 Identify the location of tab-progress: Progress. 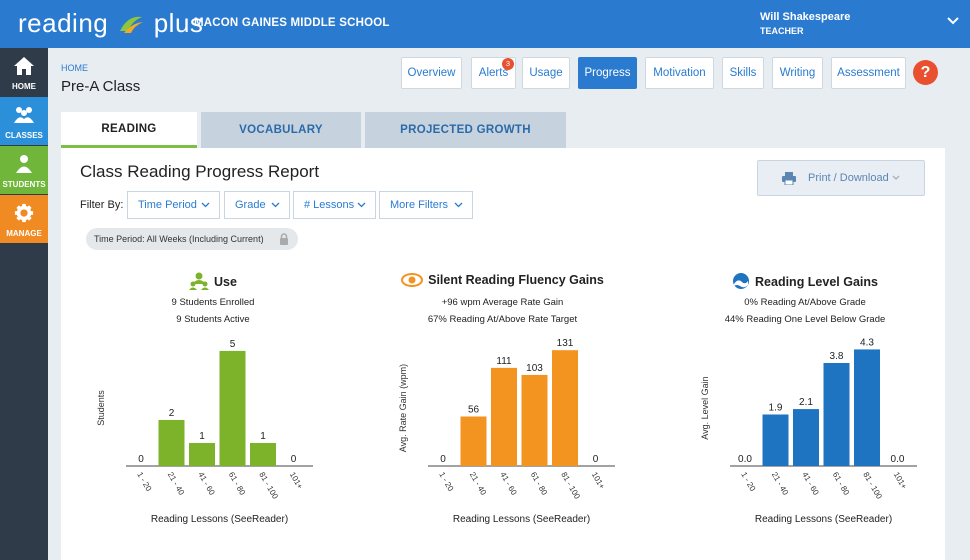
(607, 73).